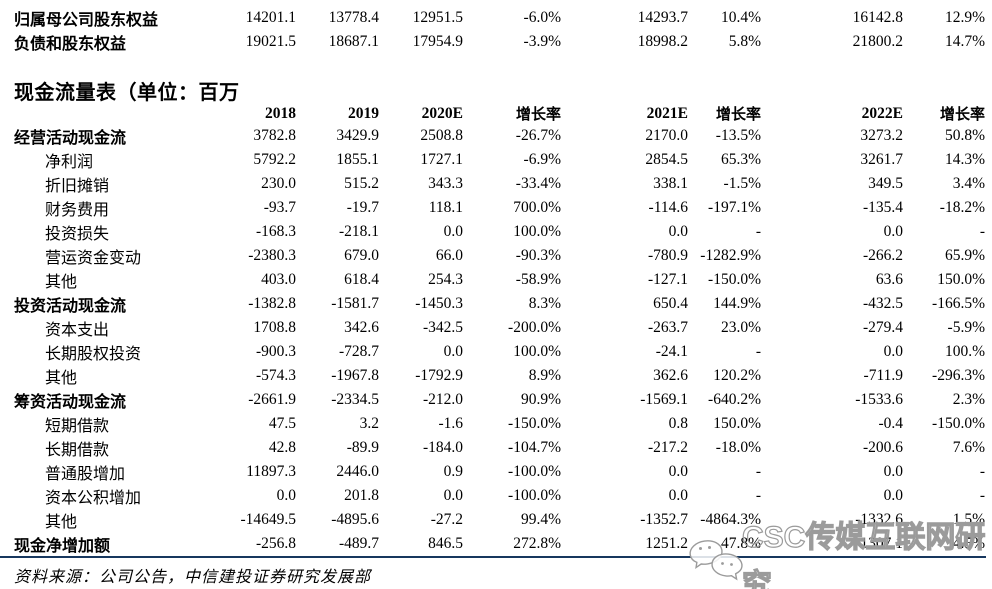 The image size is (992, 589). What do you see at coordinates (538, 255) in the screenshot?
I see `cell-value: -90.3%` at bounding box center [538, 255].